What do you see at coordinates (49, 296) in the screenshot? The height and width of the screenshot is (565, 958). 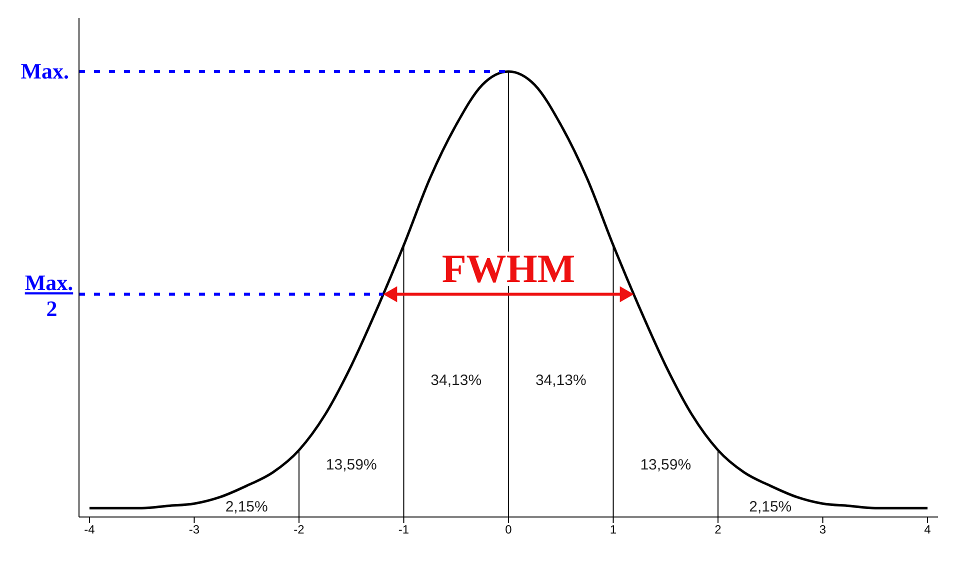 I see `ref-line-label: Max. 2` at bounding box center [49, 296].